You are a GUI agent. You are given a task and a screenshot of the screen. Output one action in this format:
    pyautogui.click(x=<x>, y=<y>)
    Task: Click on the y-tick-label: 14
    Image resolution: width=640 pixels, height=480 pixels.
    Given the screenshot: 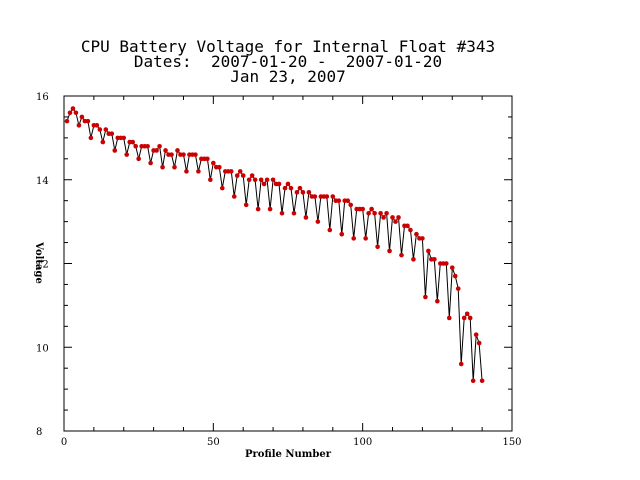 What is the action you would take?
    pyautogui.click(x=42, y=181)
    